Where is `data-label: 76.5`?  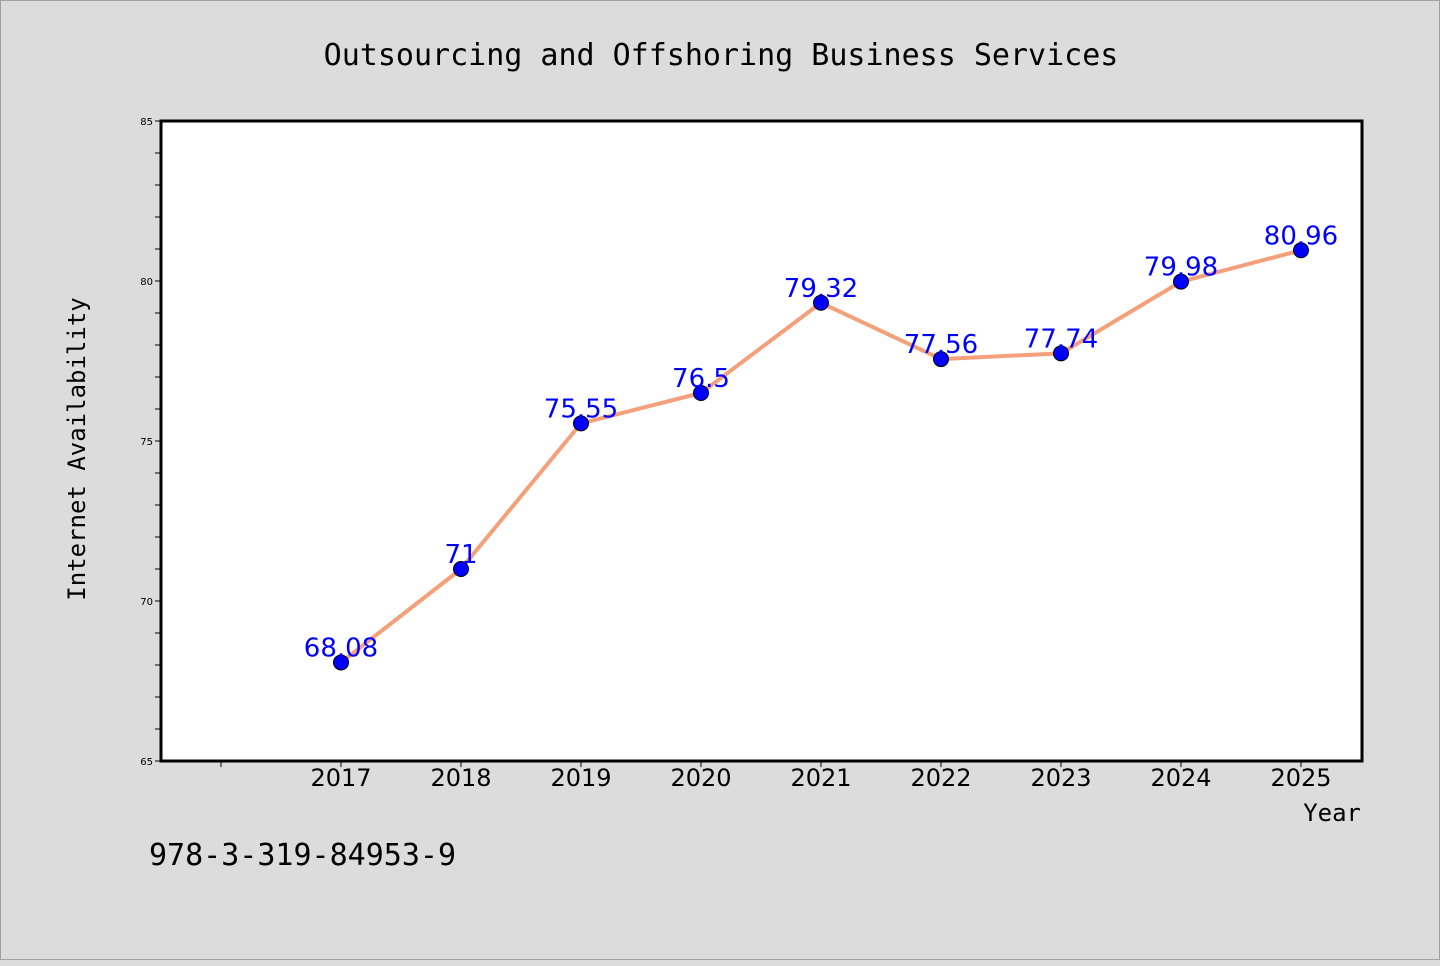
data-label: 76.5 is located at coordinates (701, 379).